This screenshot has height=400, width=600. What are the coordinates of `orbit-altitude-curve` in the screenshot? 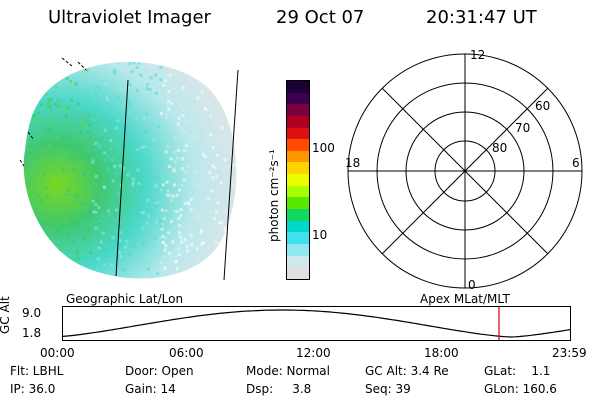 It's located at (316, 323).